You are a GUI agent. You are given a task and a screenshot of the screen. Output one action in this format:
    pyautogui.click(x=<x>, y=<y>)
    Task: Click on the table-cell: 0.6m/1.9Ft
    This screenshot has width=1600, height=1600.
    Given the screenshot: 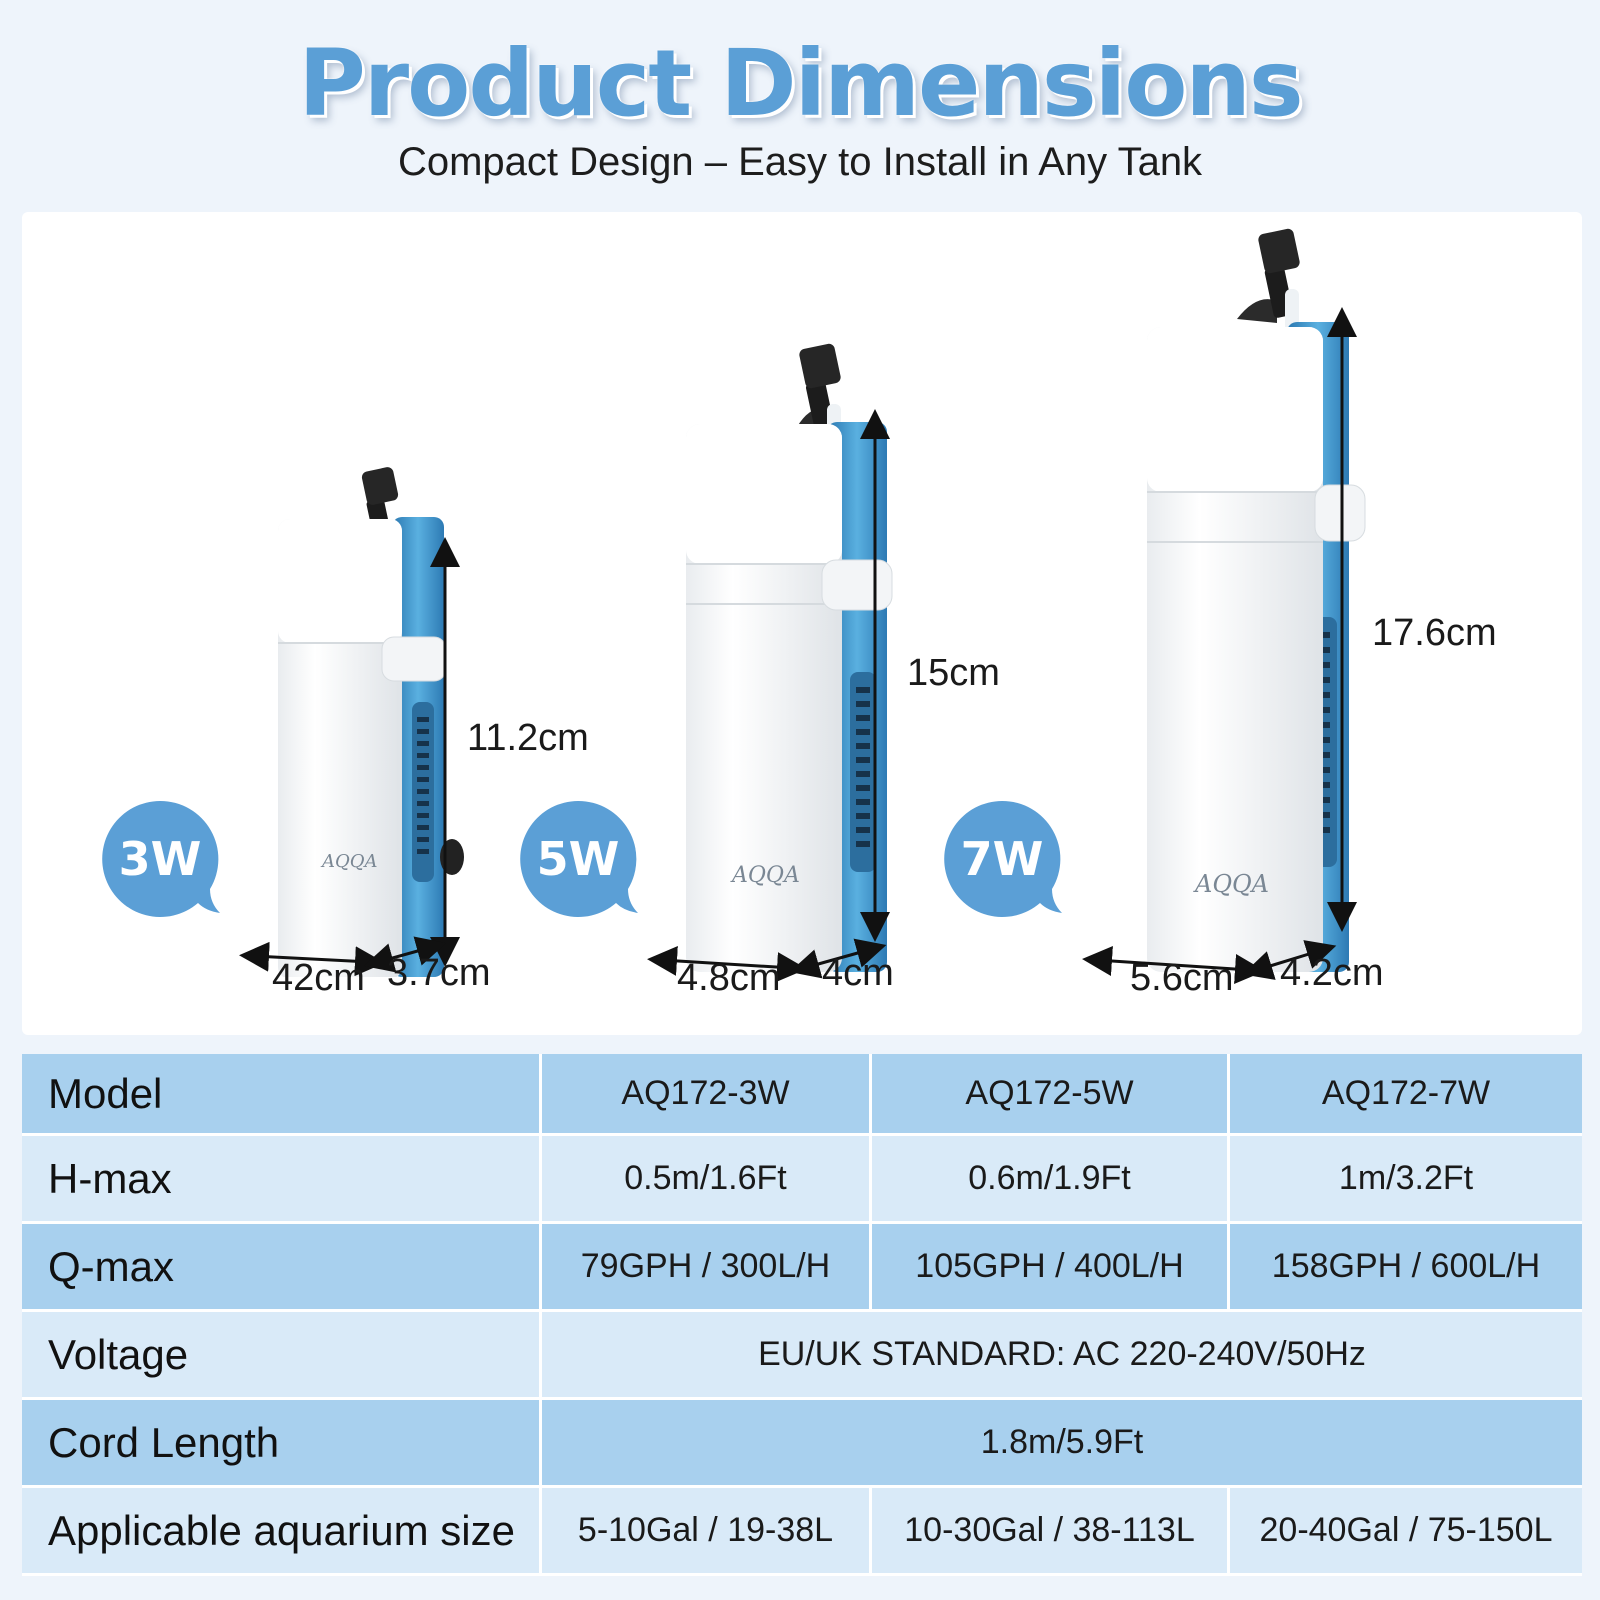 What is the action you would take?
    pyautogui.click(x=1051, y=1180)
    